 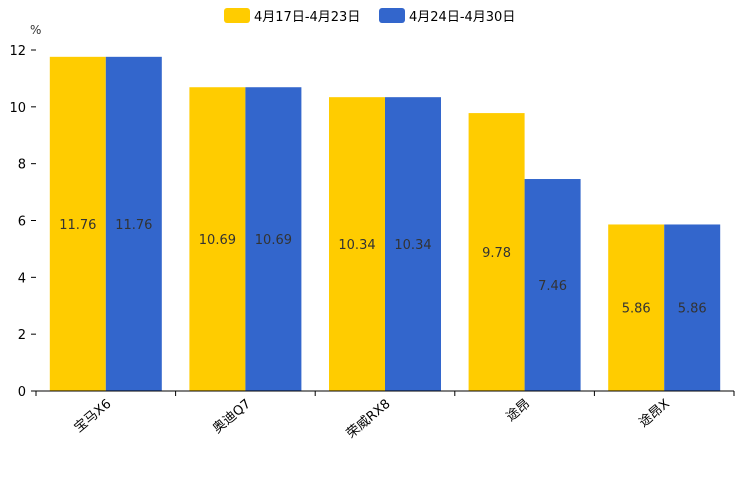 What do you see at coordinates (22, 278) in the screenshot?
I see `y-tick-label: 4` at bounding box center [22, 278].